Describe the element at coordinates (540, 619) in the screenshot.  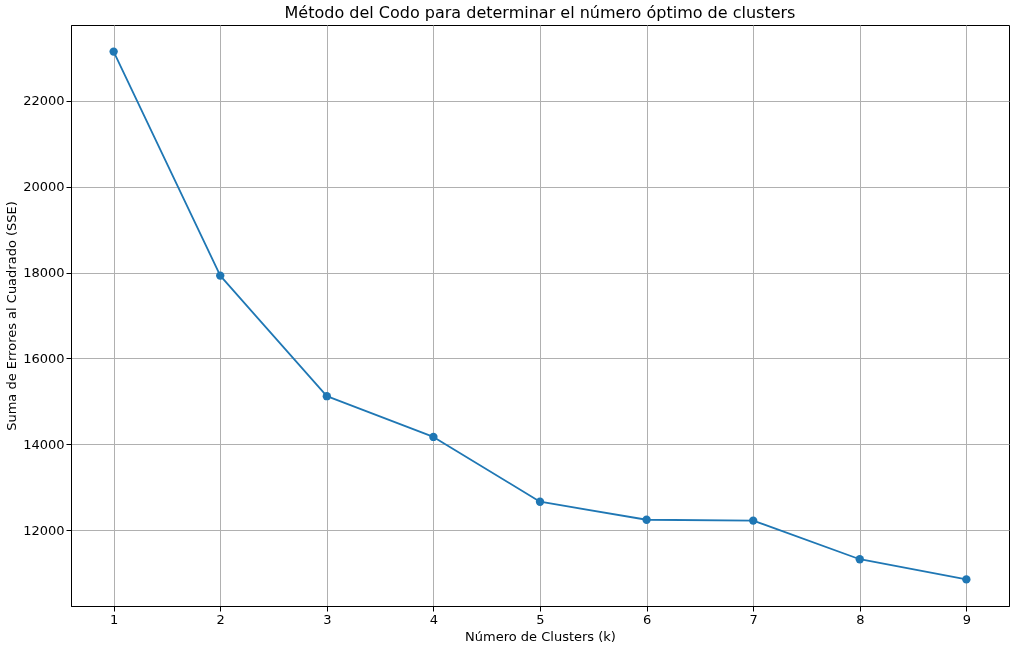
I see `x-tick-label: 5` at that location.